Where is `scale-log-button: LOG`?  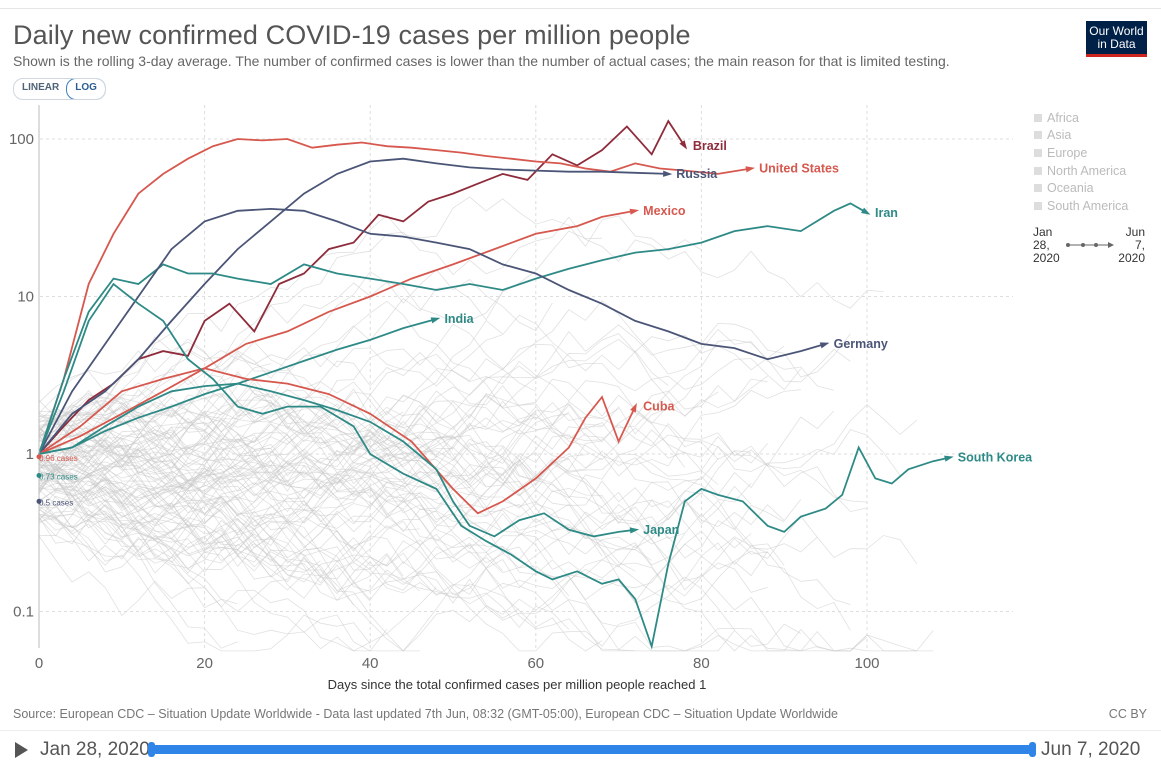 scale-log-button: LOG is located at coordinates (85, 89).